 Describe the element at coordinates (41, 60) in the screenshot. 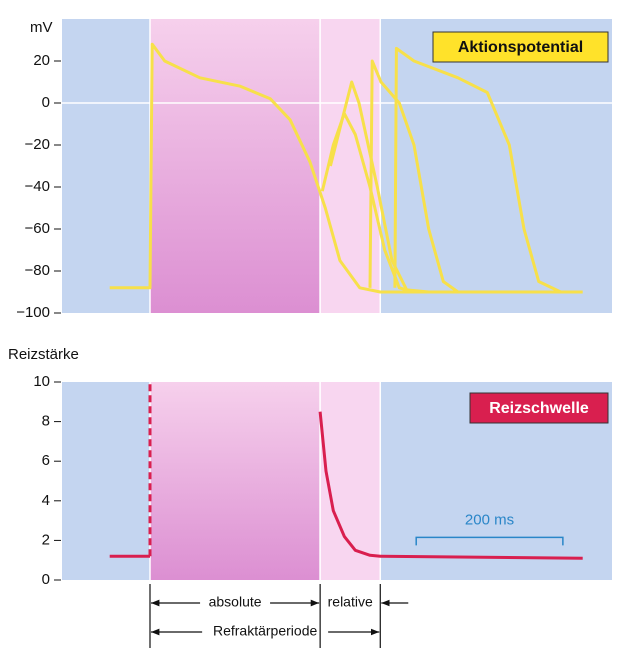

I see `y-tick-label: 20` at that location.